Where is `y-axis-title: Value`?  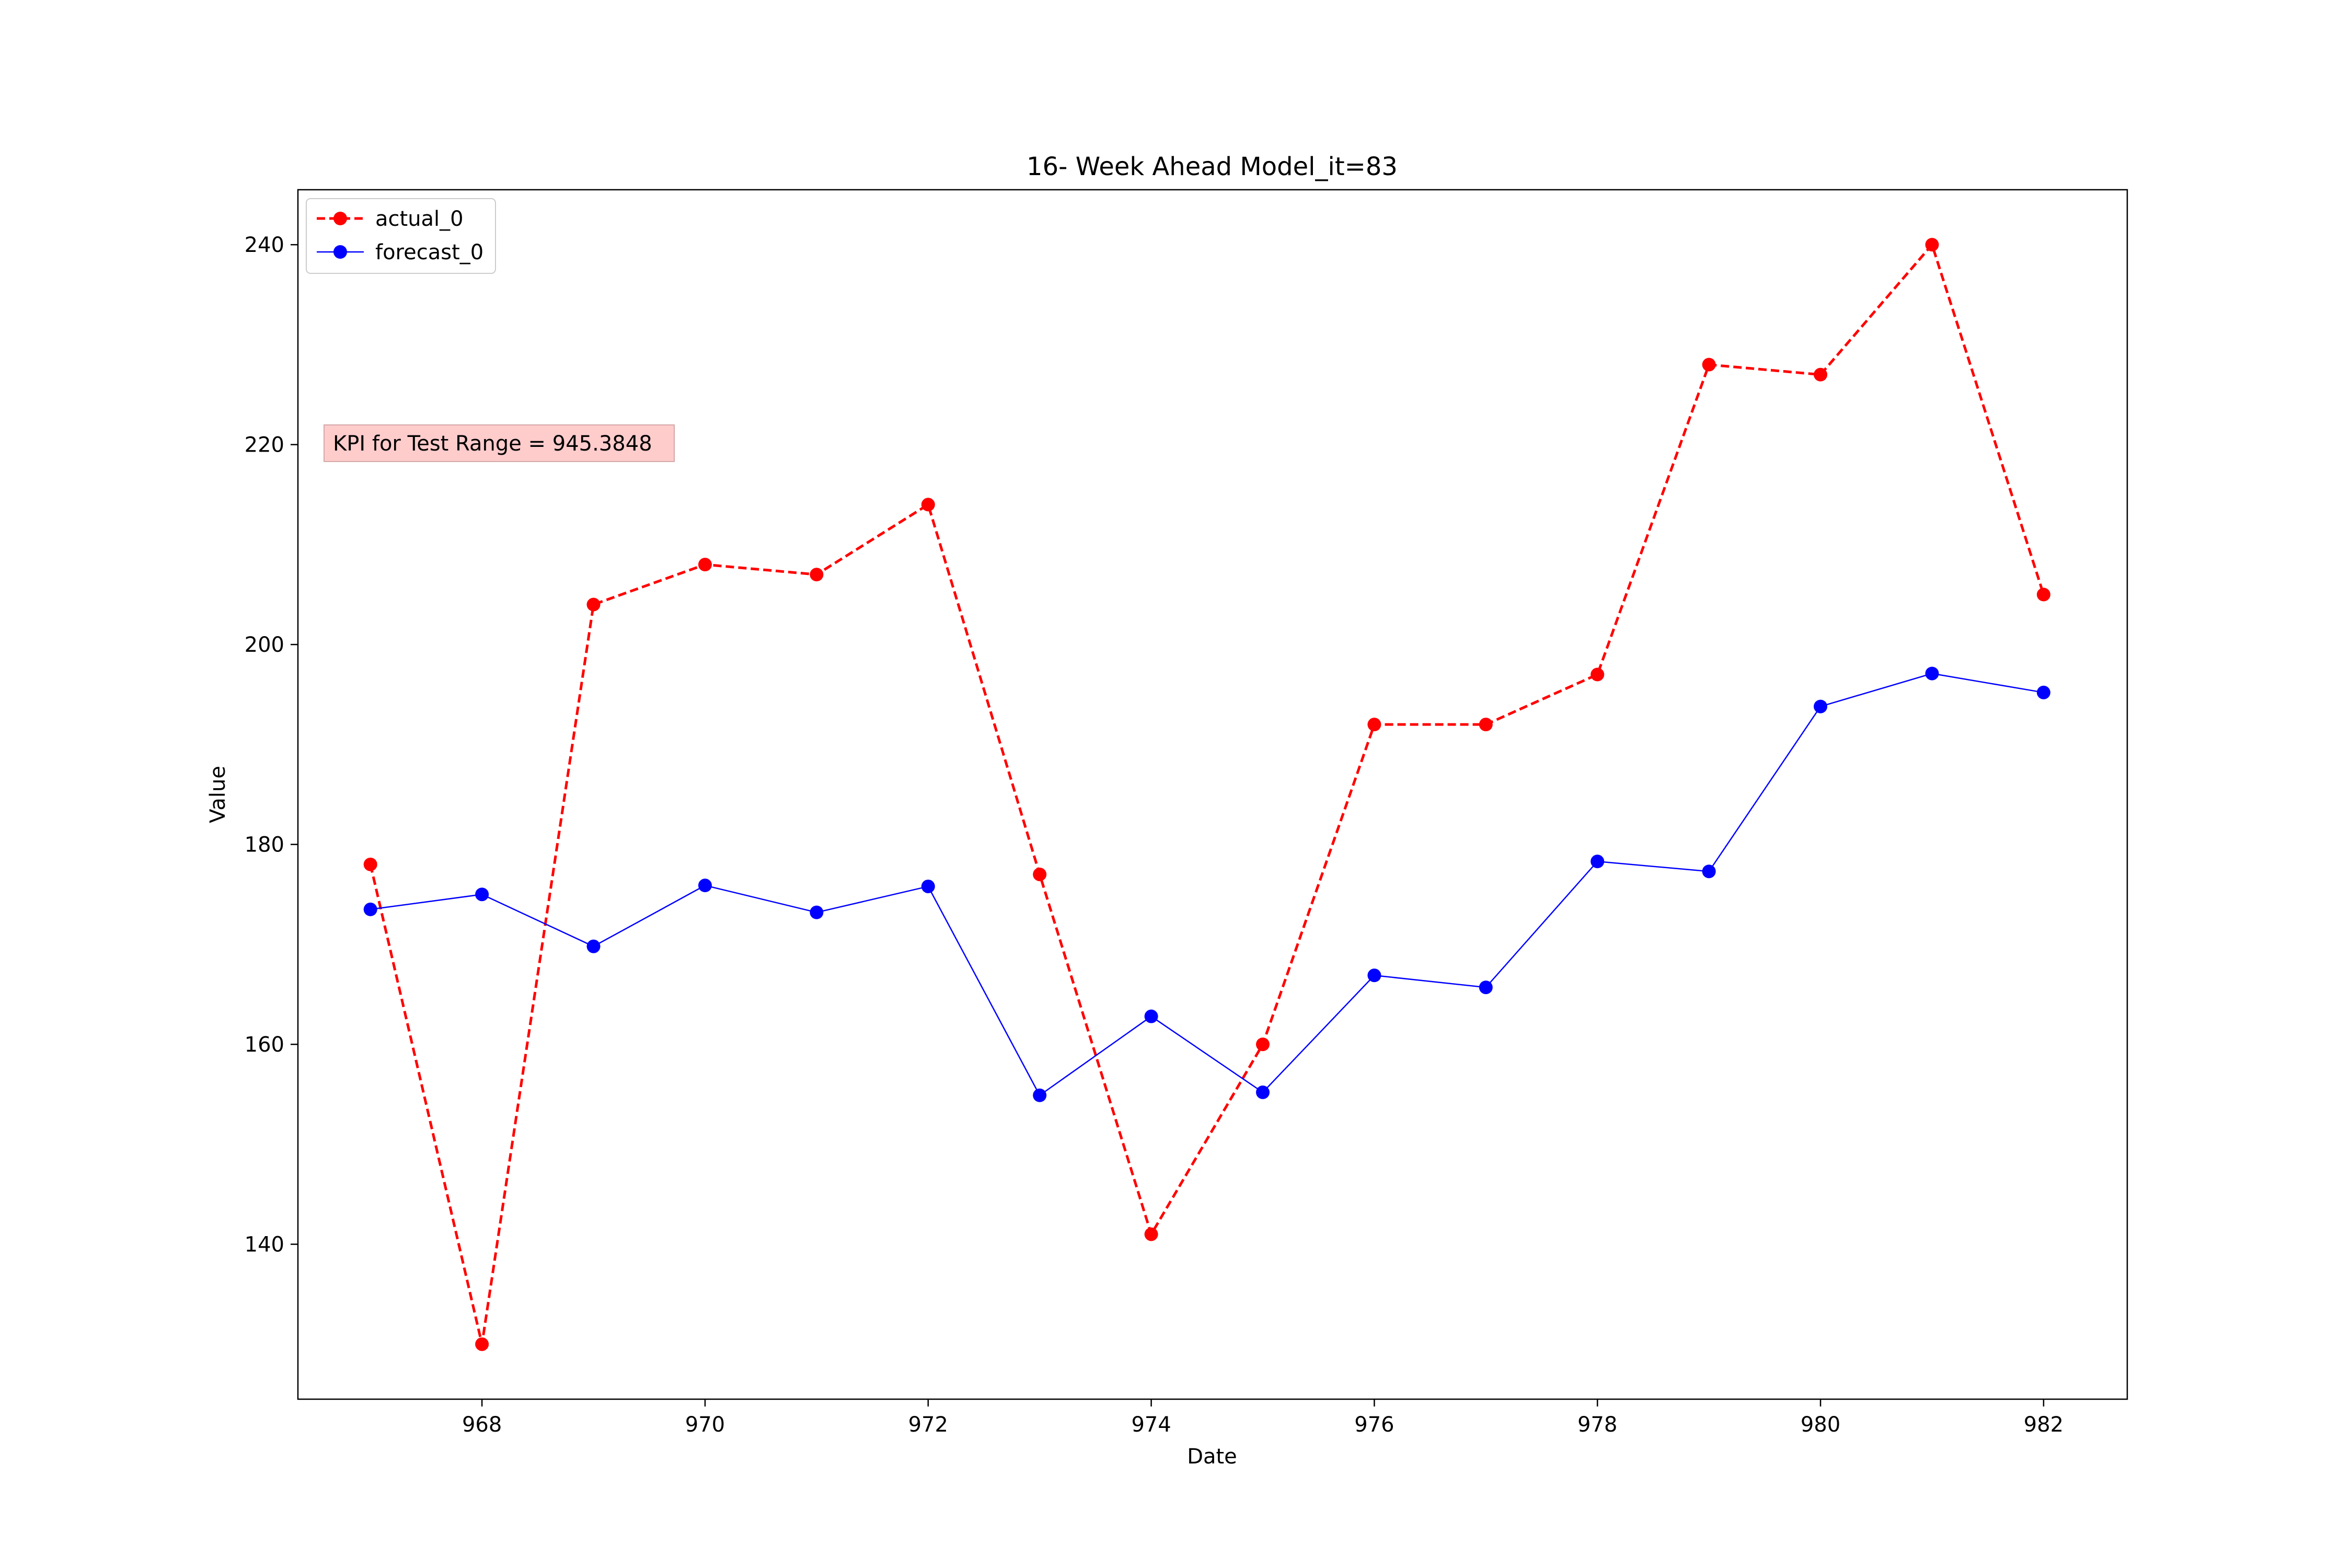
y-axis-title: Value is located at coordinates (218, 794).